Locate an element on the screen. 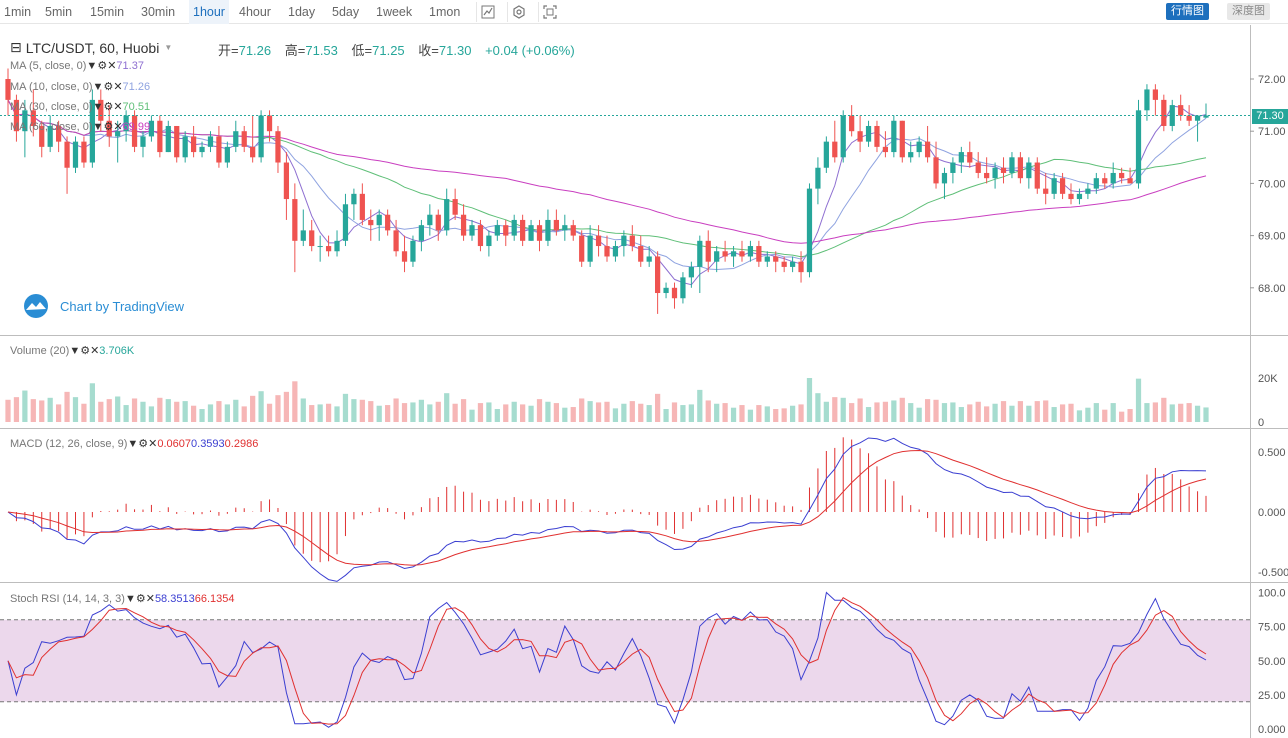  collapse-icon: ⊟ is located at coordinates (16, 47).